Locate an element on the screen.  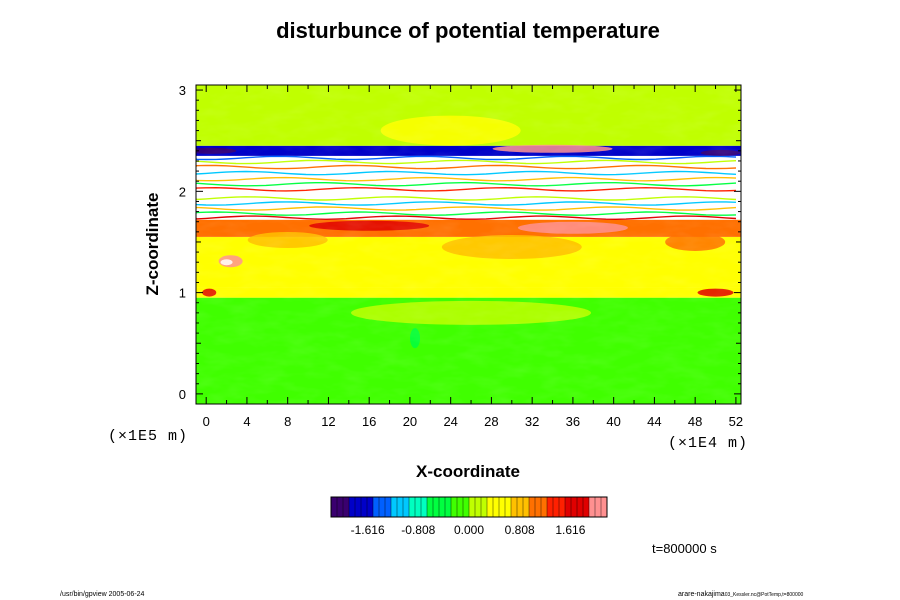
footer-left: /usr/bin/gpview 2005-06-24 is located at coordinates (102, 594).